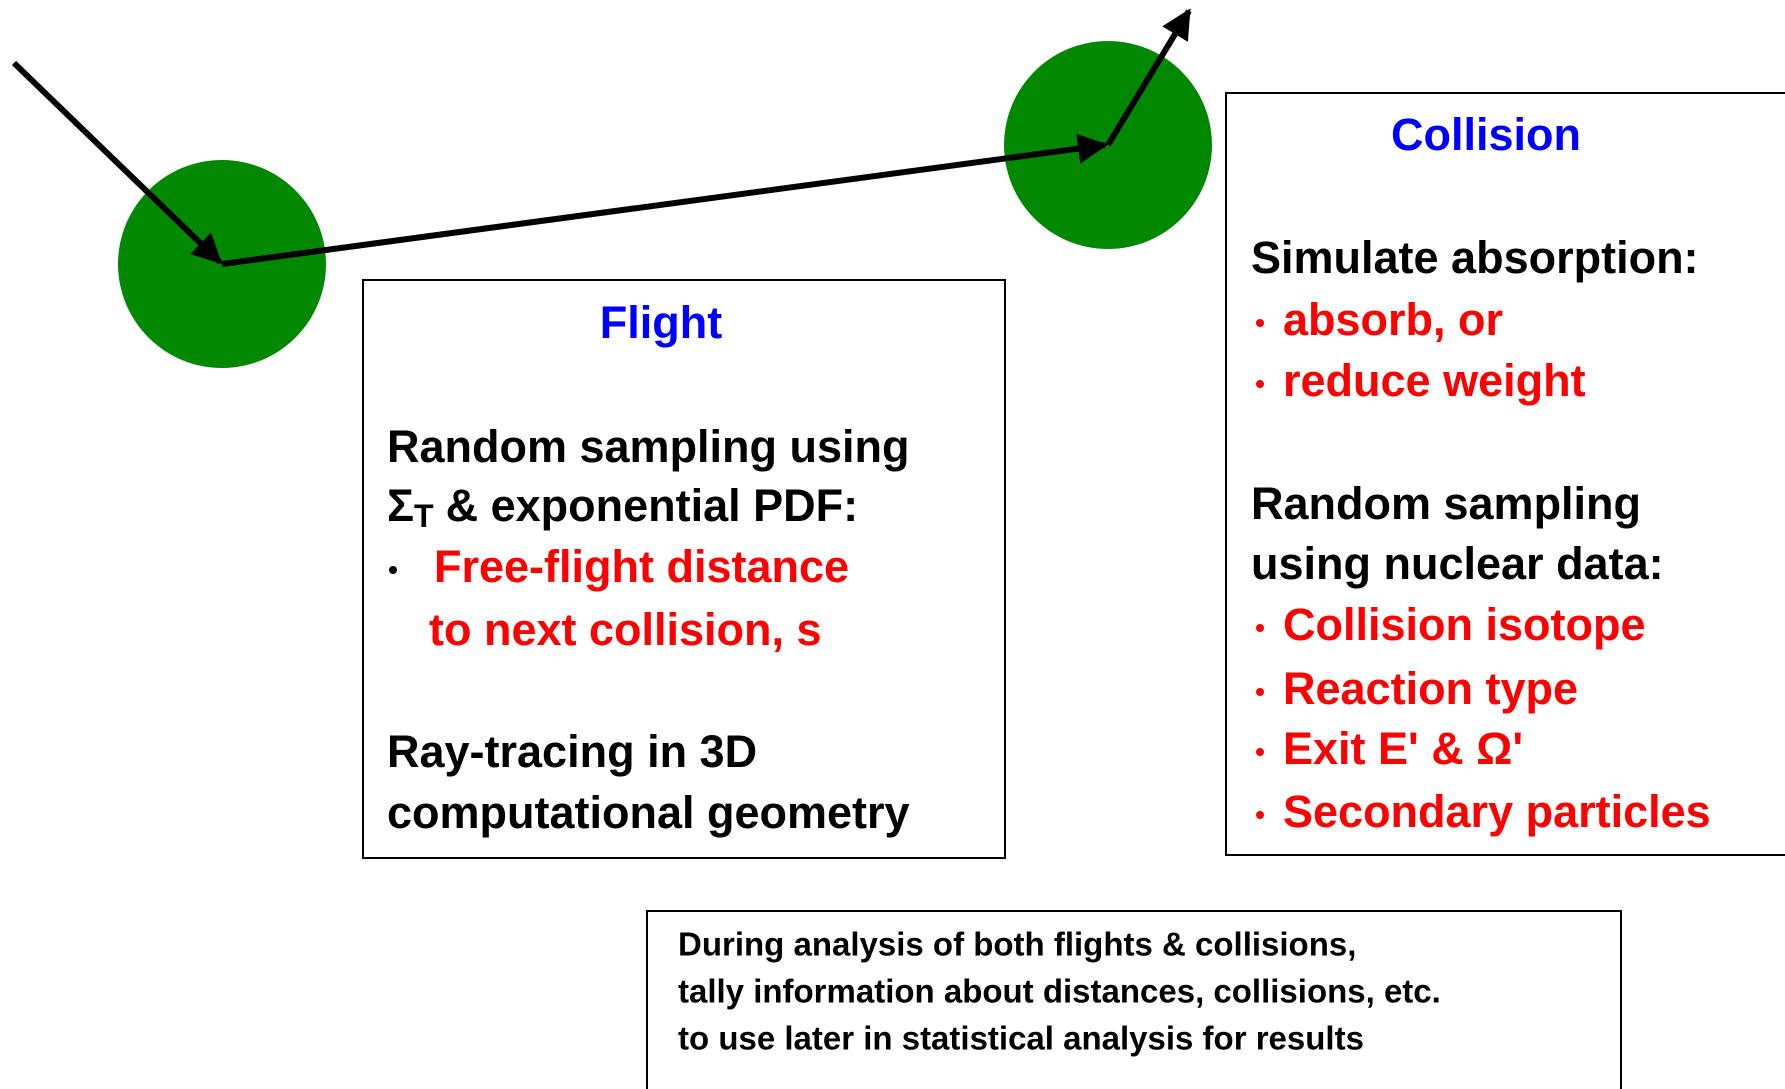 This screenshot has height=1089, width=1785. What do you see at coordinates (661, 322) in the screenshot?
I see `flight-title: Flight` at bounding box center [661, 322].